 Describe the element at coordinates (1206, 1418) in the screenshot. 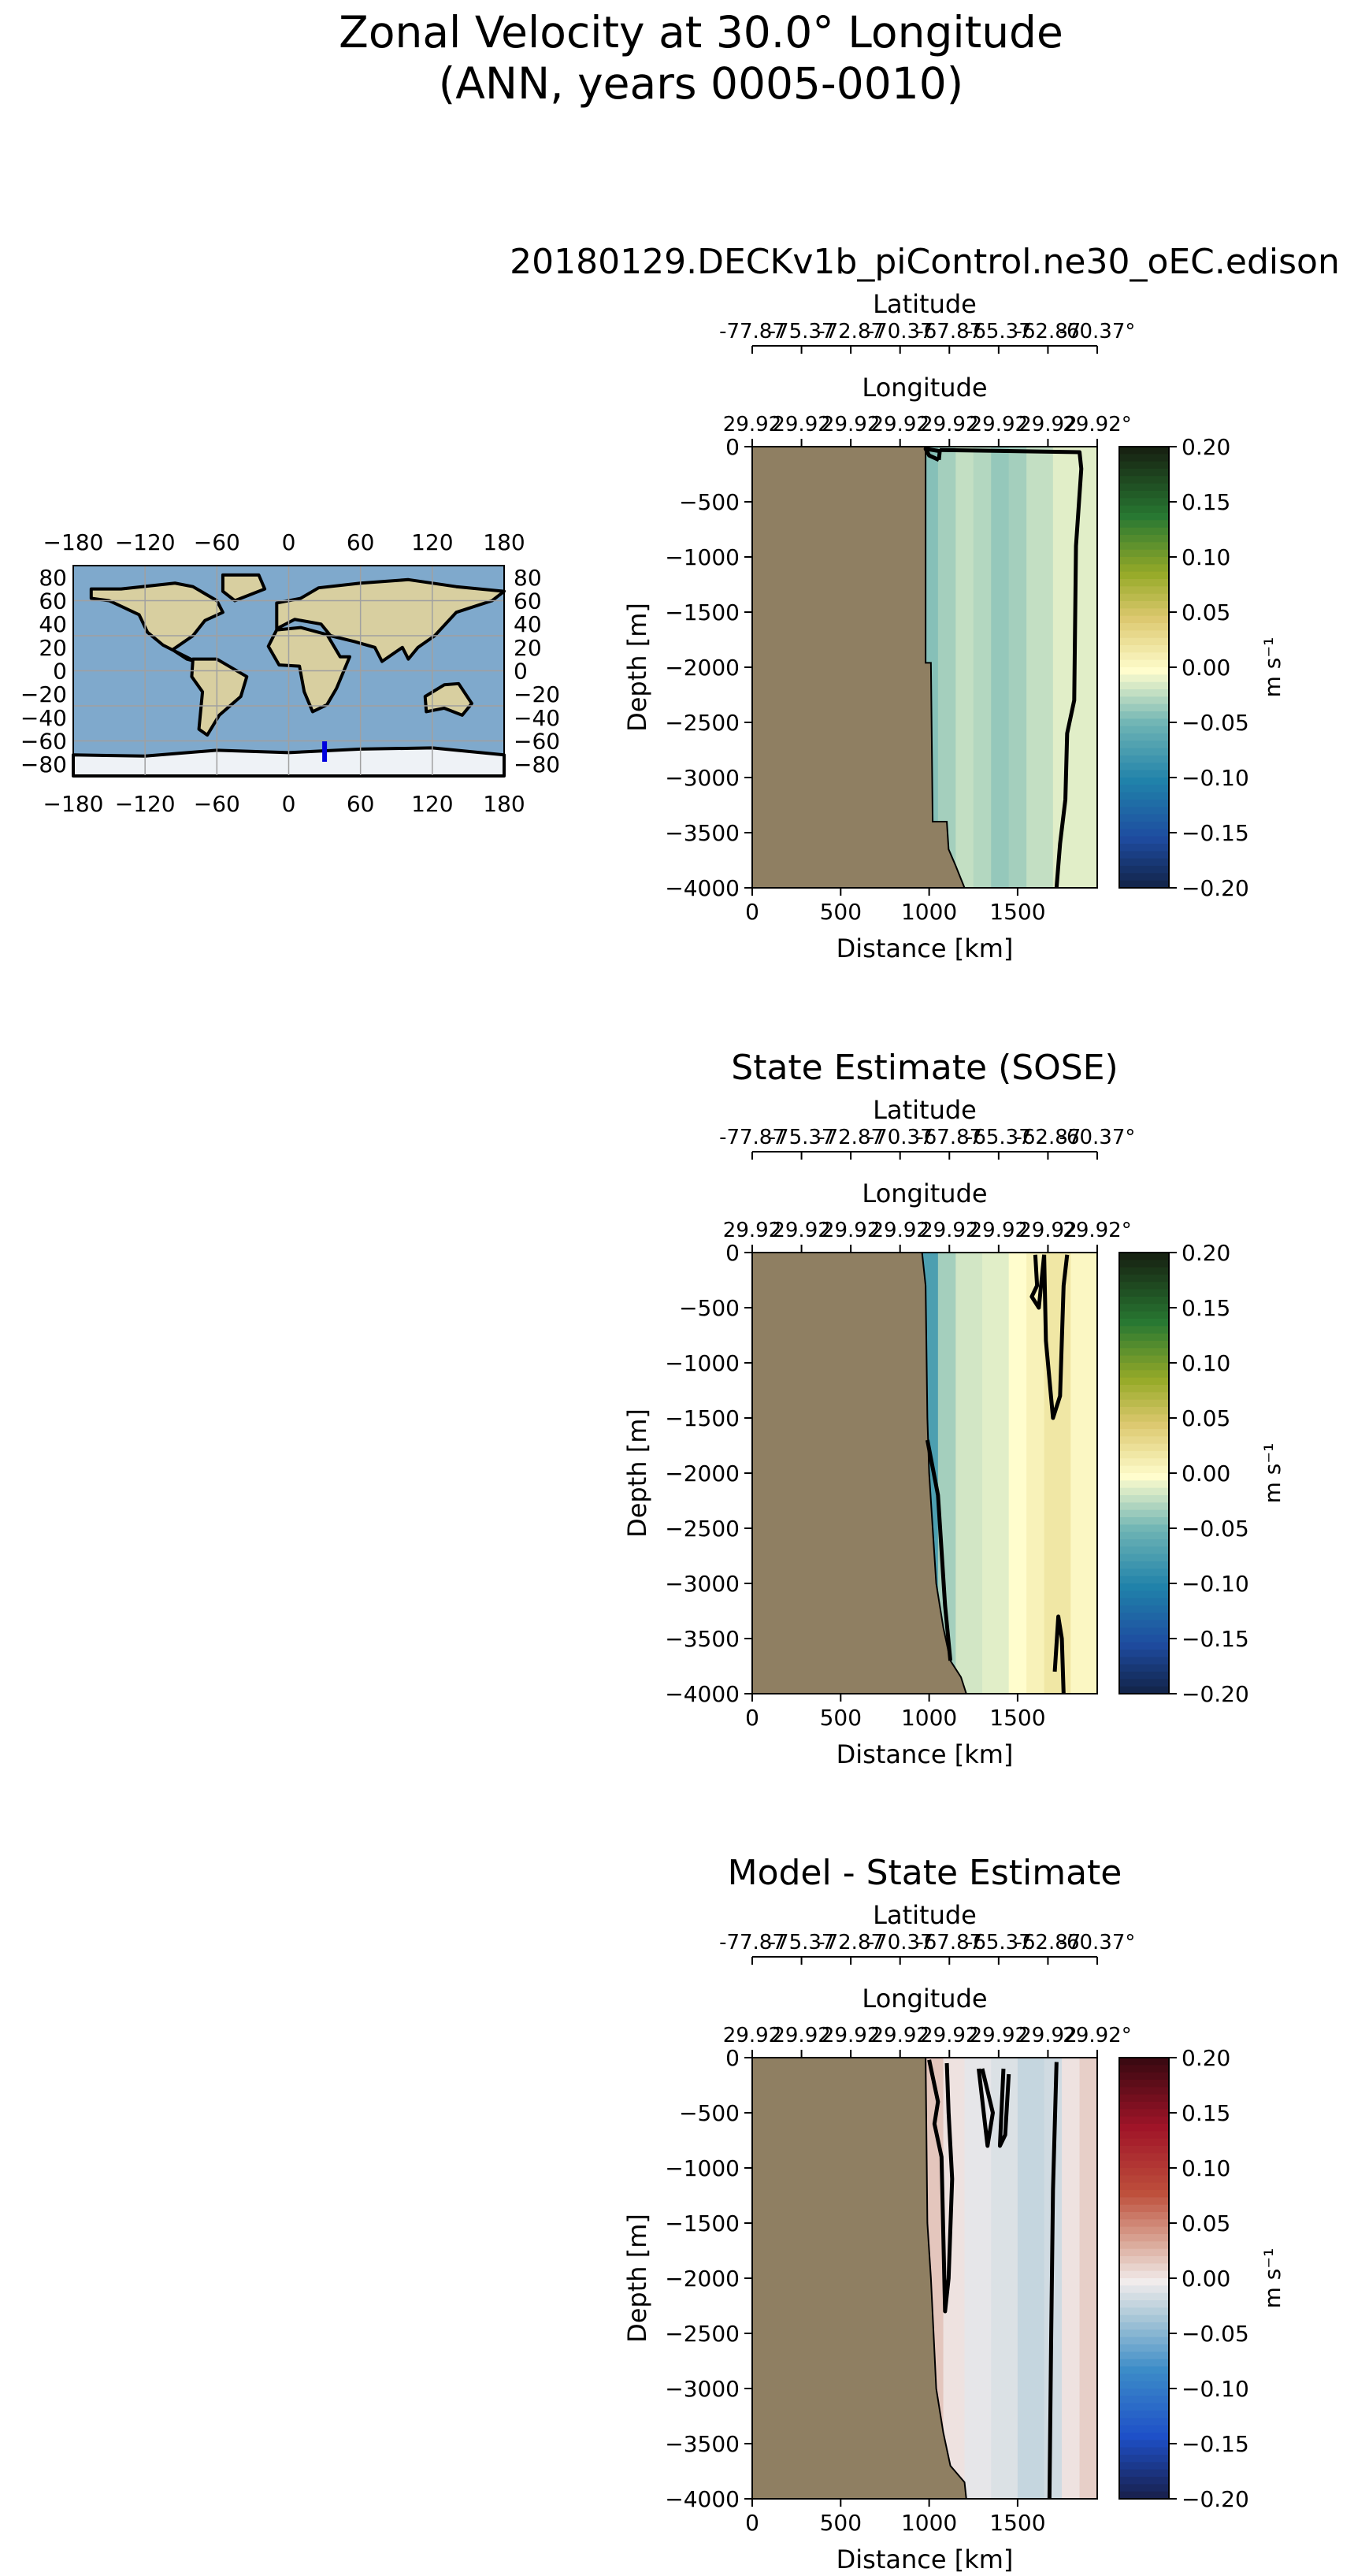

I see `colorbar-tick-label: 0.05` at that location.